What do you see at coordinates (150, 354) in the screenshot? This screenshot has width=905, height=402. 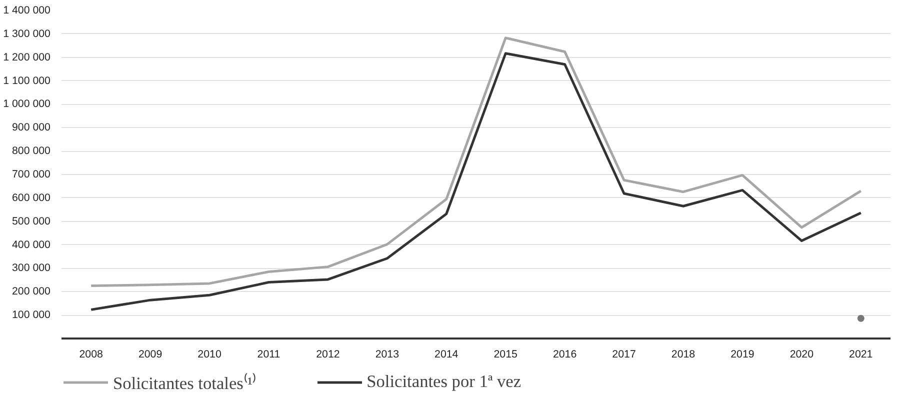 I see `x-tick-label: 2009` at bounding box center [150, 354].